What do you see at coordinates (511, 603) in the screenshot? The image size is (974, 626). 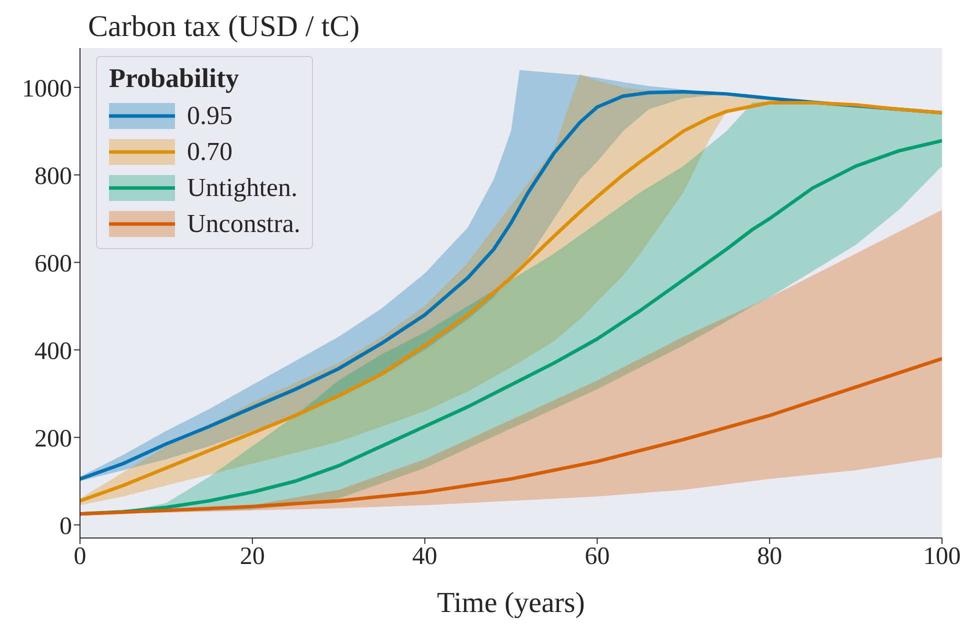 I see `x-axis-title: Time (years)` at bounding box center [511, 603].